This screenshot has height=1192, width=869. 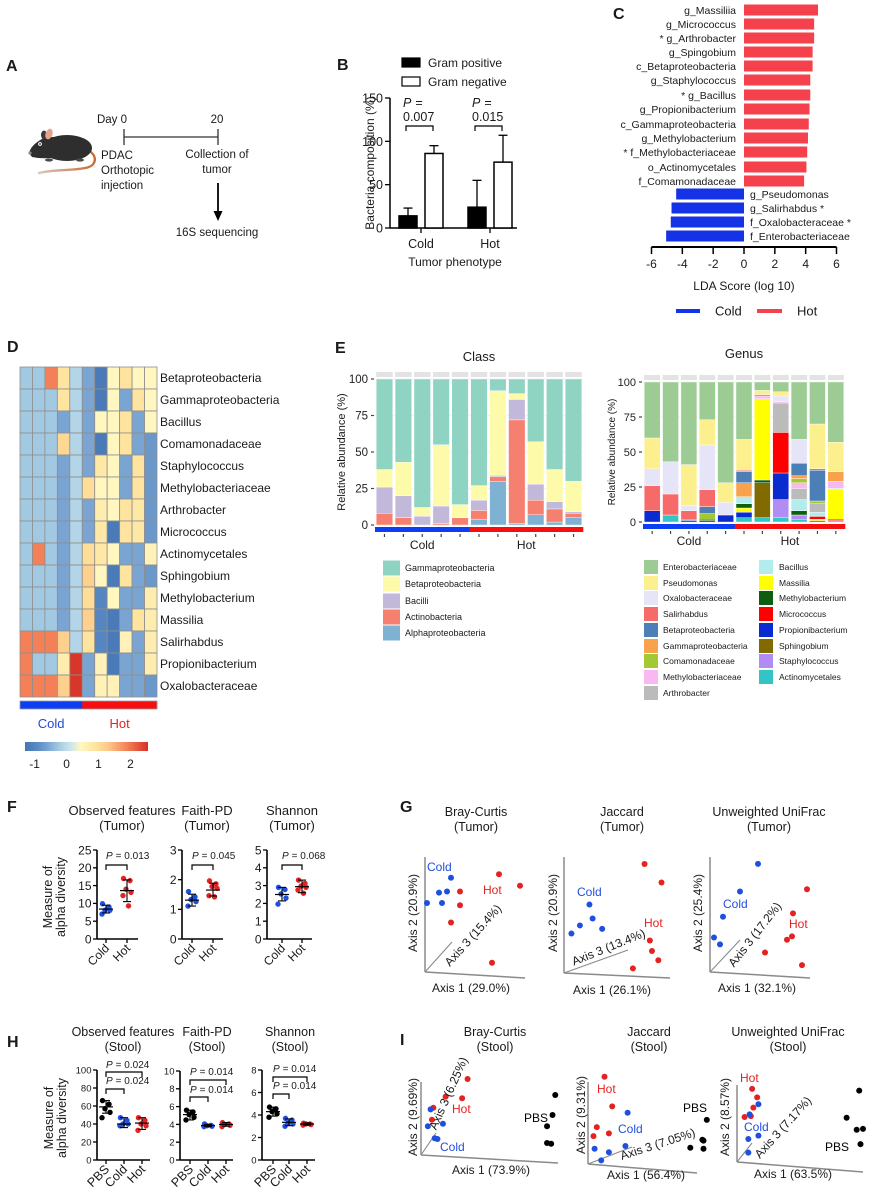 What do you see at coordinates (789, 195) in the screenshot?
I see `taxon-label: g_Pseudomonas` at bounding box center [789, 195].